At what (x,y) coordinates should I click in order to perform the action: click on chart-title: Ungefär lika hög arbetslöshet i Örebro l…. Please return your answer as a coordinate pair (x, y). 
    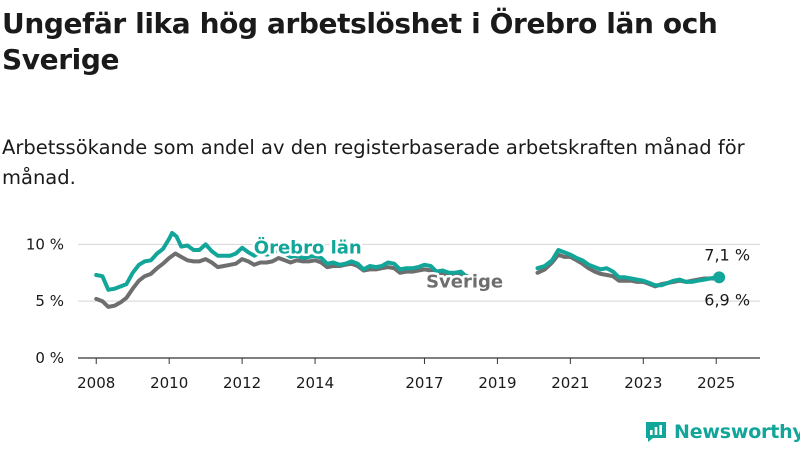
    Looking at the image, I should click on (360, 41).